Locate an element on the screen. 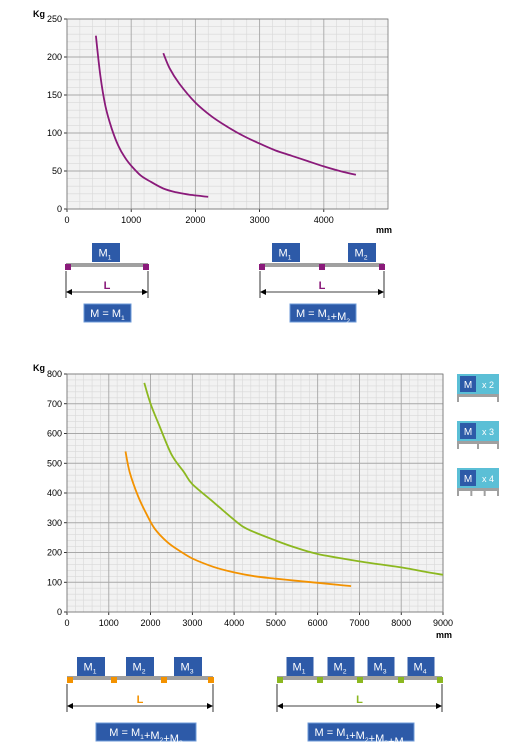  y-tick-label: 500 is located at coordinates (54, 463).